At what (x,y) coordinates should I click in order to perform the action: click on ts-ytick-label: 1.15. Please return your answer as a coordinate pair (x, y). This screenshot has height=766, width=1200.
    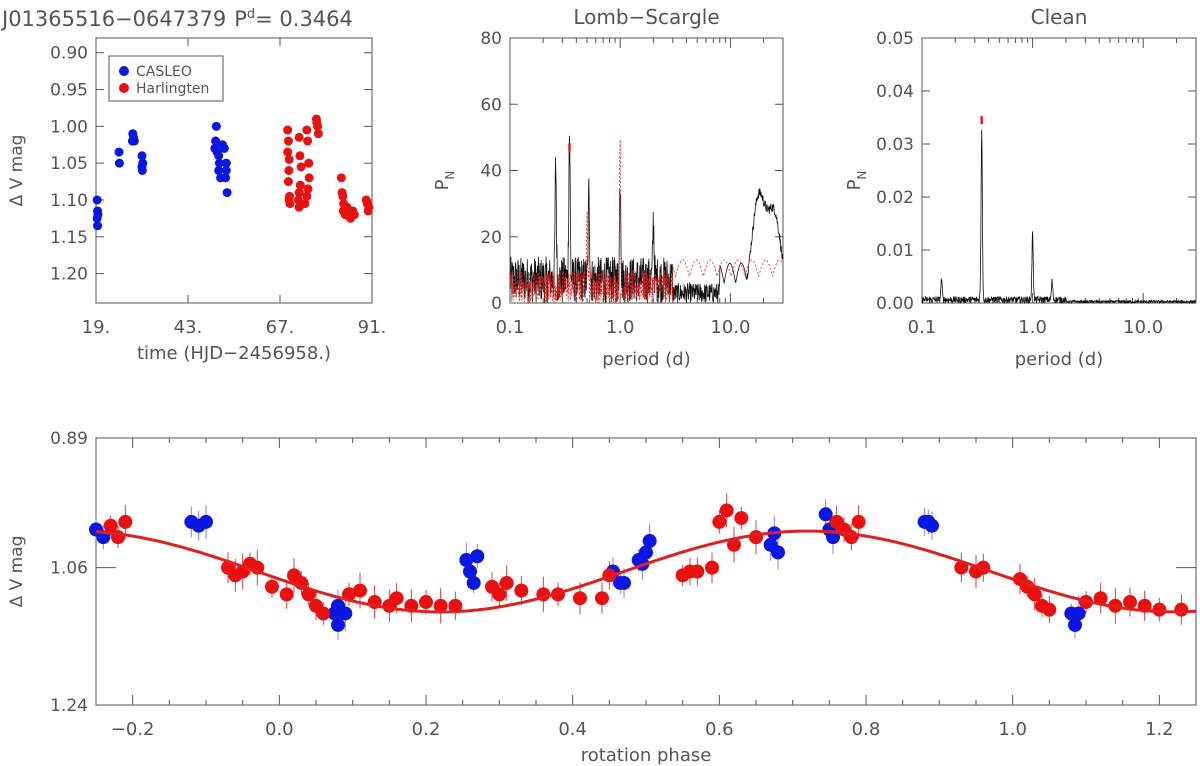
    Looking at the image, I should click on (69, 238).